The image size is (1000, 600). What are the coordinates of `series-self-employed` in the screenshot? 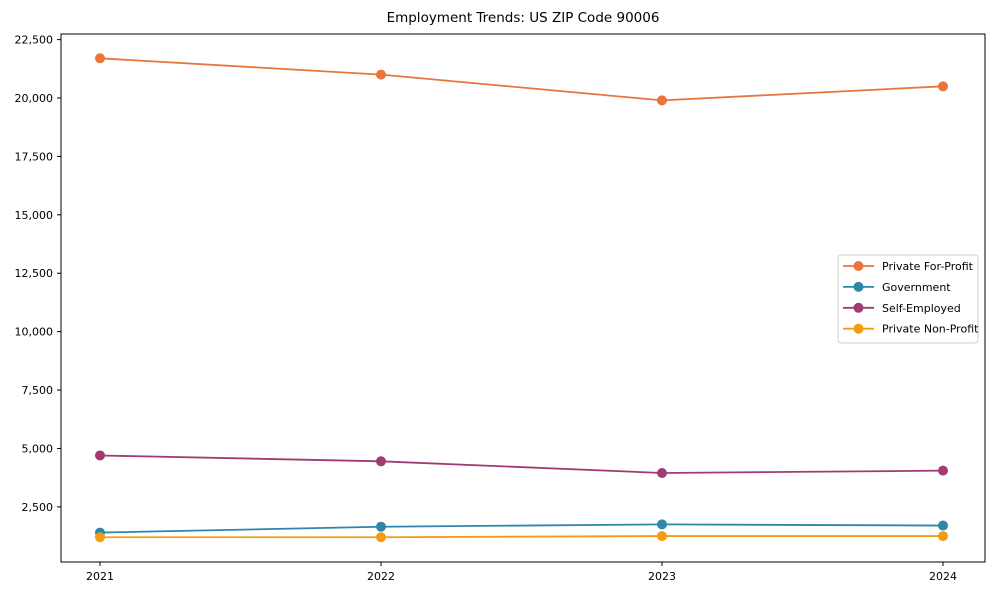 It's located at (521, 464).